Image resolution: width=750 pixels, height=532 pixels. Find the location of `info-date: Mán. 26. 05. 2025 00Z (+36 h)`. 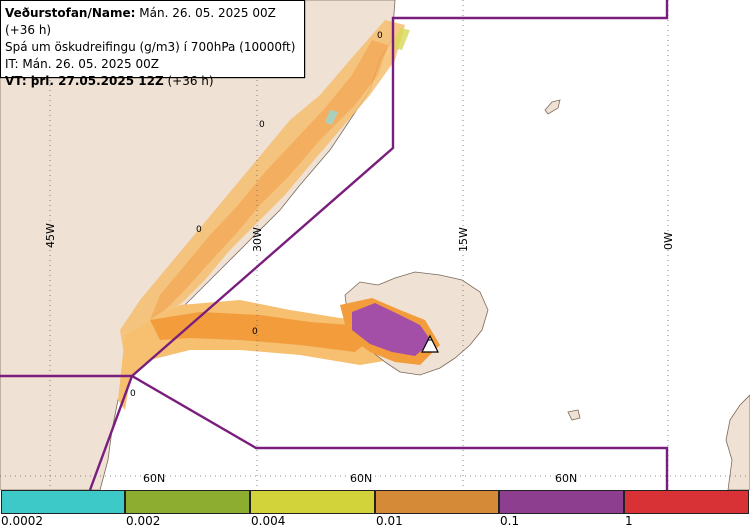

info-date: Mán. 26. 05. 2025 00Z (+36 h) is located at coordinates (140, 21).